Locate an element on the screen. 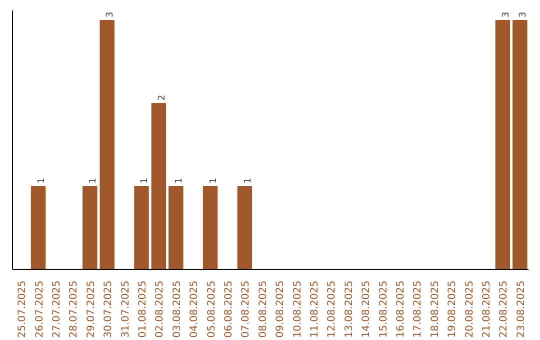 The image size is (540, 340). x-tick-label: 18.08.2025 is located at coordinates (435, 309).